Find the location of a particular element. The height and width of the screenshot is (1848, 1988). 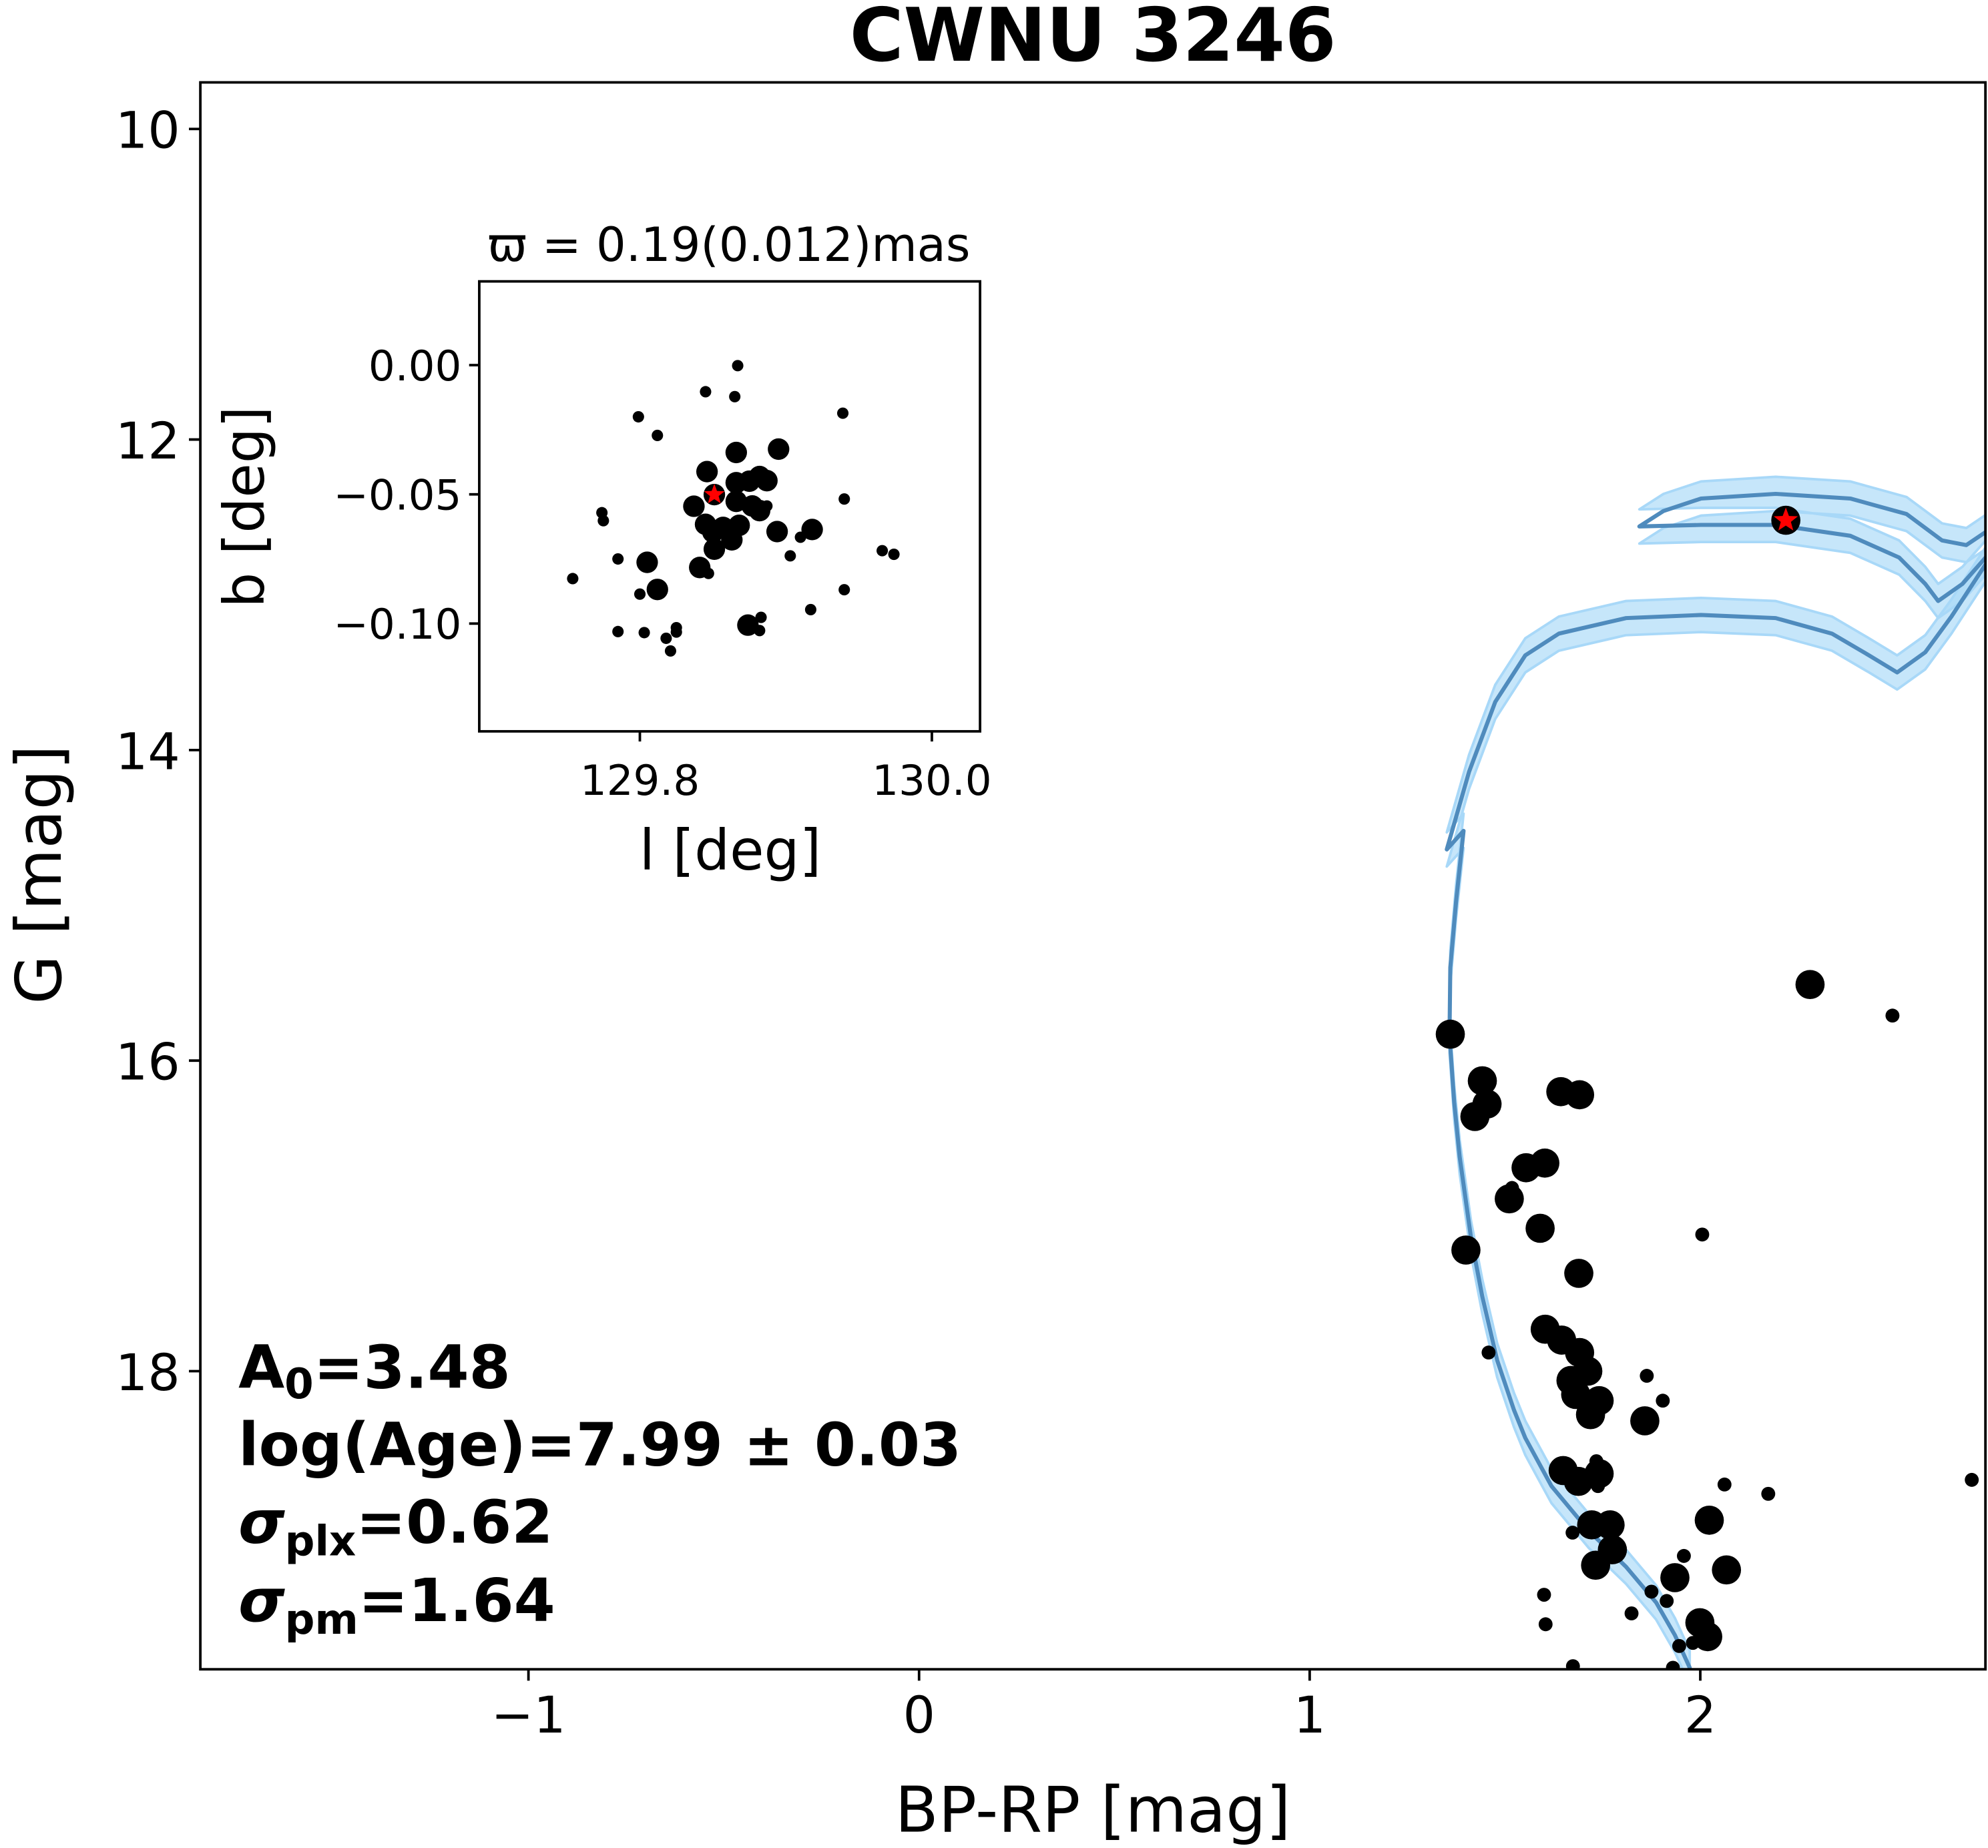

x-tick-label: 1 is located at coordinates (1310, 1715).